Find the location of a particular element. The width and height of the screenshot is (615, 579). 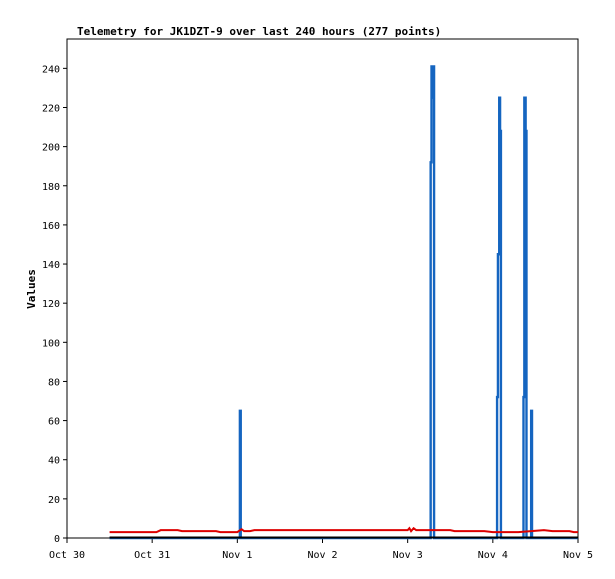

y-tick-label: 60 is located at coordinates (54, 422).